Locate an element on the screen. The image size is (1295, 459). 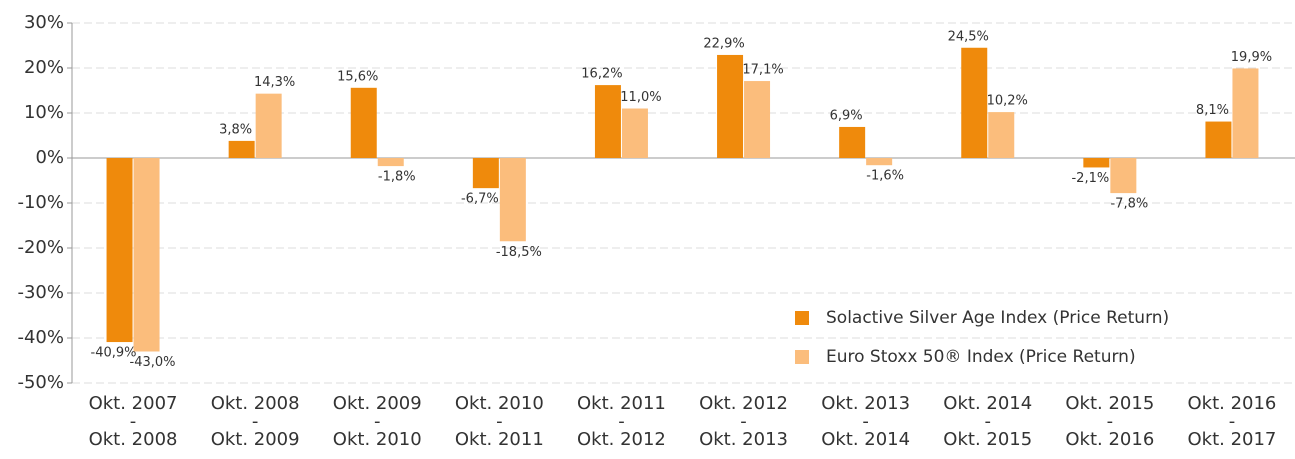
value-label: 16,2% is located at coordinates (601, 74).